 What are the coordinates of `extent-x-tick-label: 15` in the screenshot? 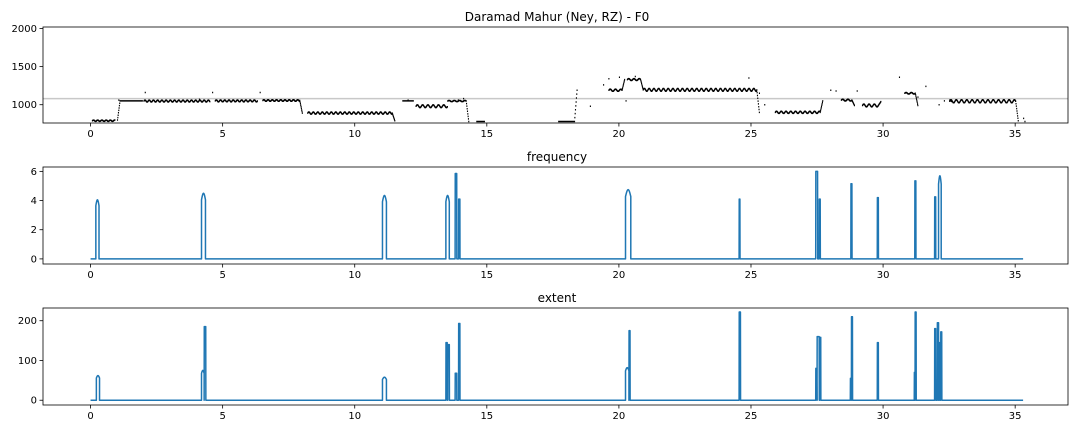 It's located at (486, 416).